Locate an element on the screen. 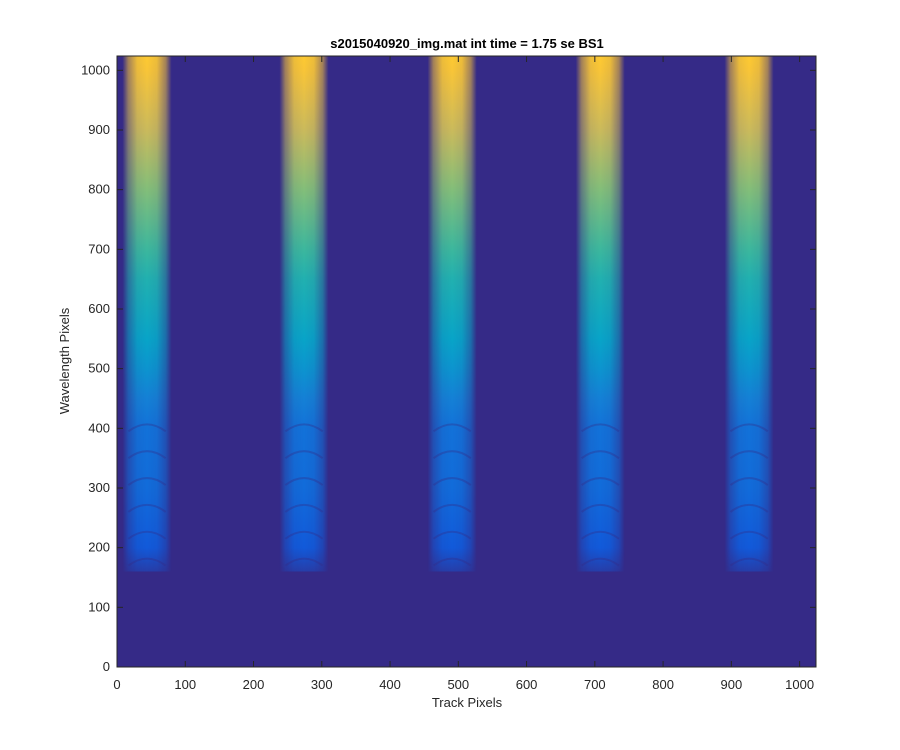 This screenshot has height=750, width=900. y-tick-label: 0 is located at coordinates (106, 666).